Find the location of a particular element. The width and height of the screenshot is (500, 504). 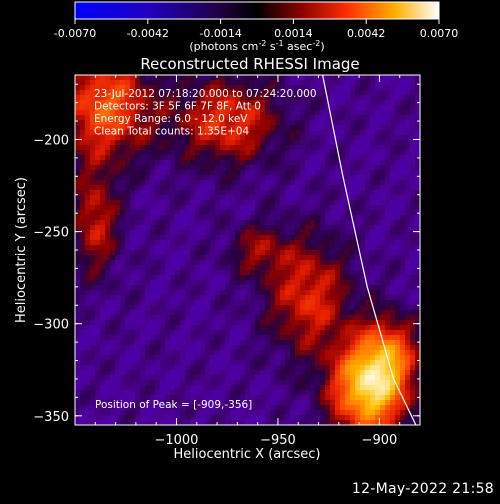

annotation-line: Detectors: 3F 5F 6F 7F 8F, Att 0 is located at coordinates (177, 107).